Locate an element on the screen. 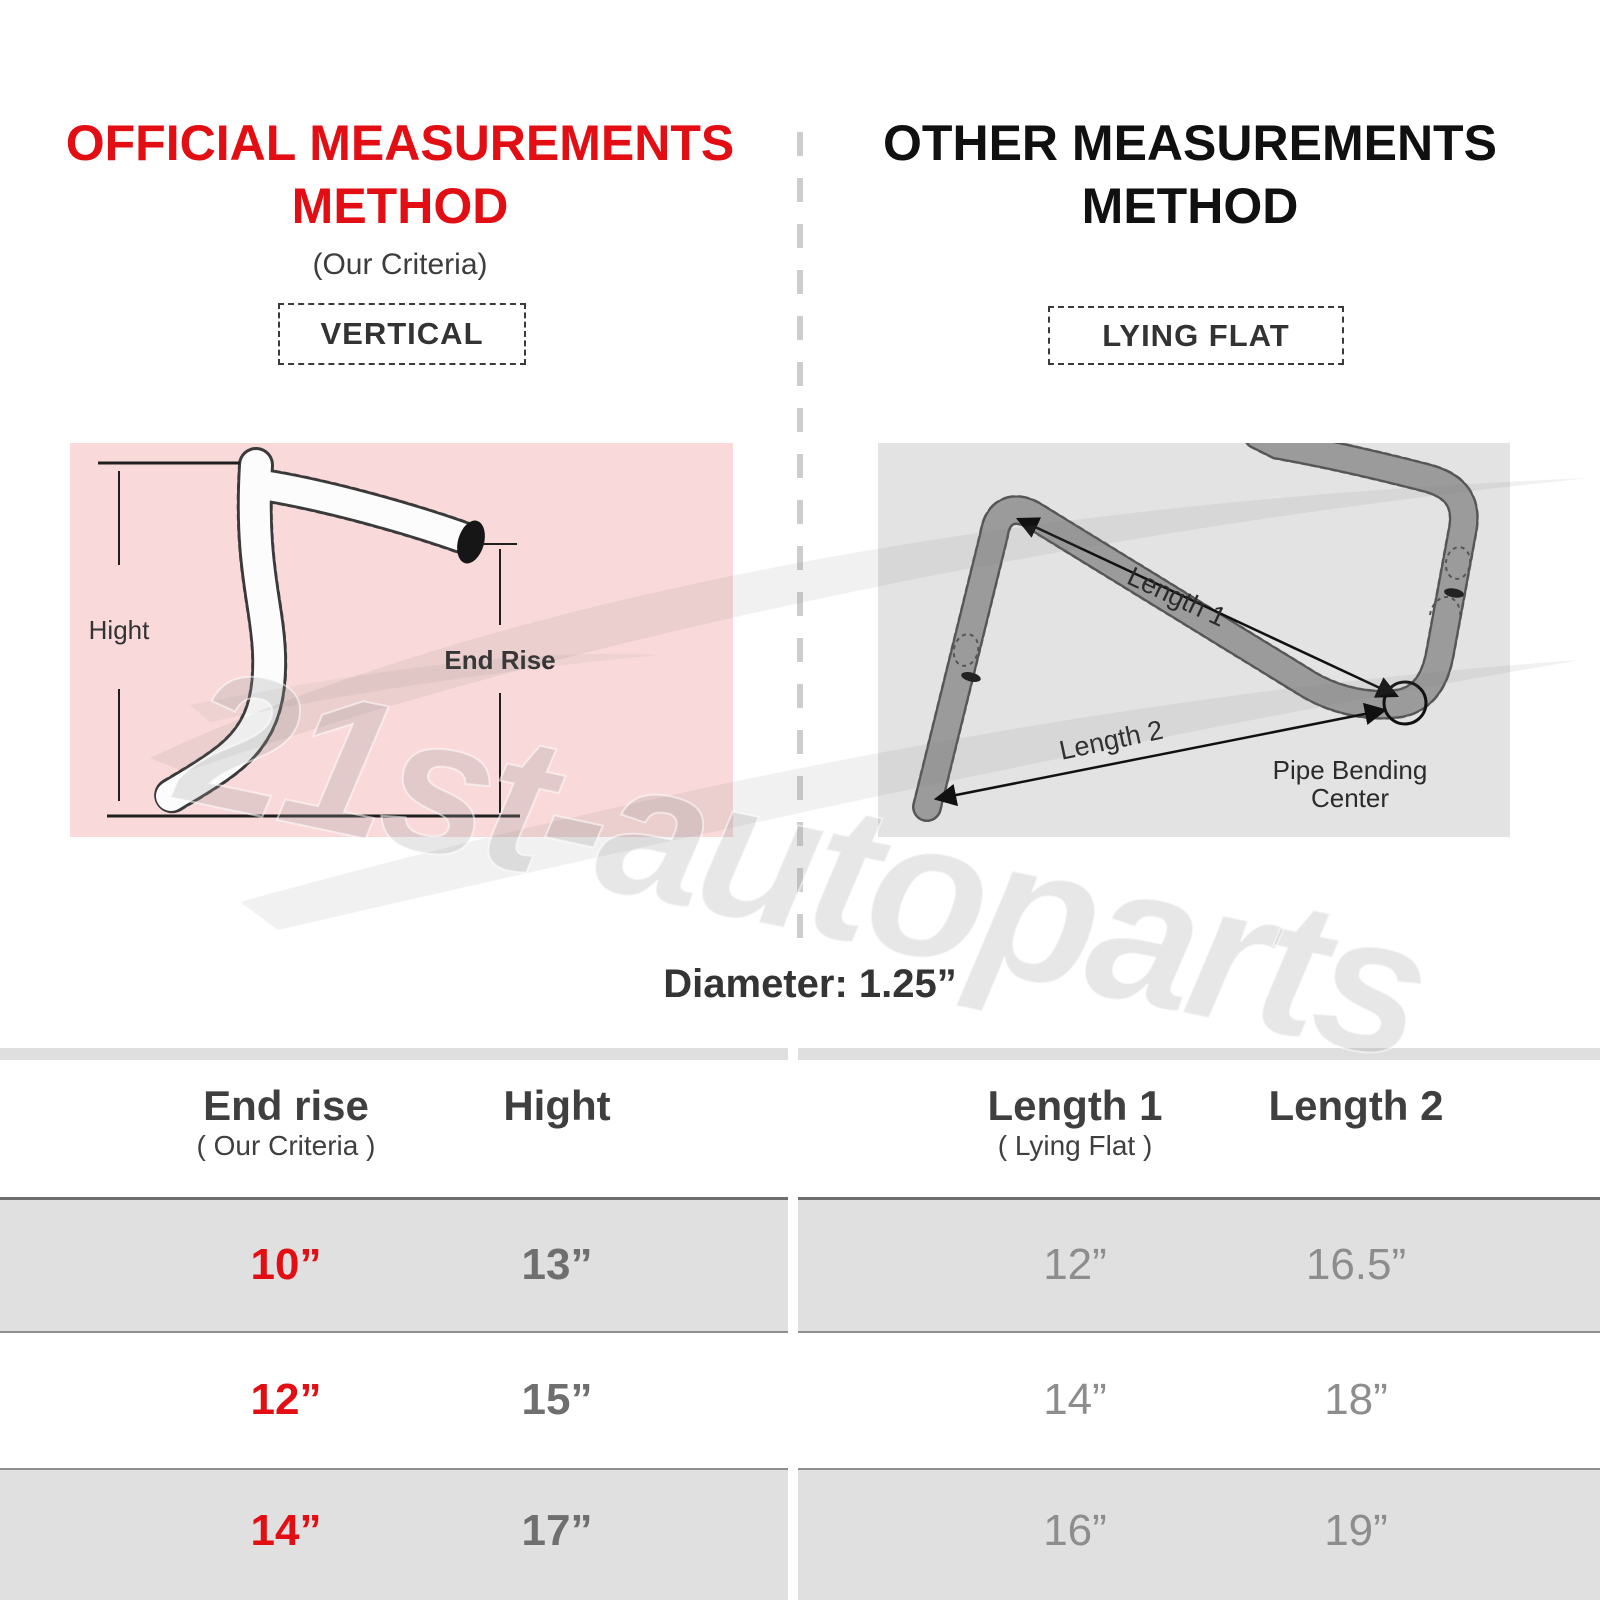 Image resolution: width=1600 pixels, height=1600 pixels. column-header-end-rise: End rise ( Our Criteria ) is located at coordinates (286, 1122).